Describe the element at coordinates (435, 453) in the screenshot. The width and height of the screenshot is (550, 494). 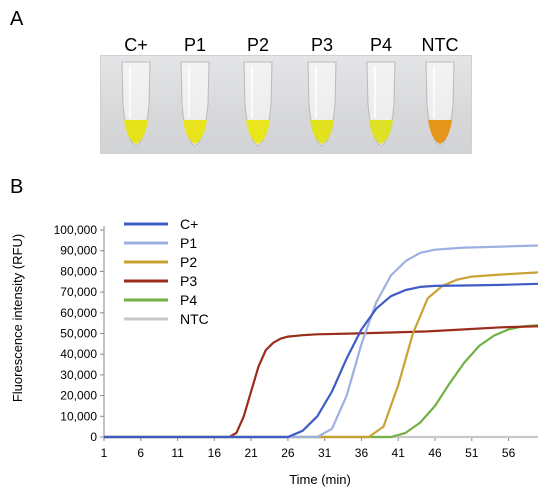
I see `x-tick-label: 46` at that location.